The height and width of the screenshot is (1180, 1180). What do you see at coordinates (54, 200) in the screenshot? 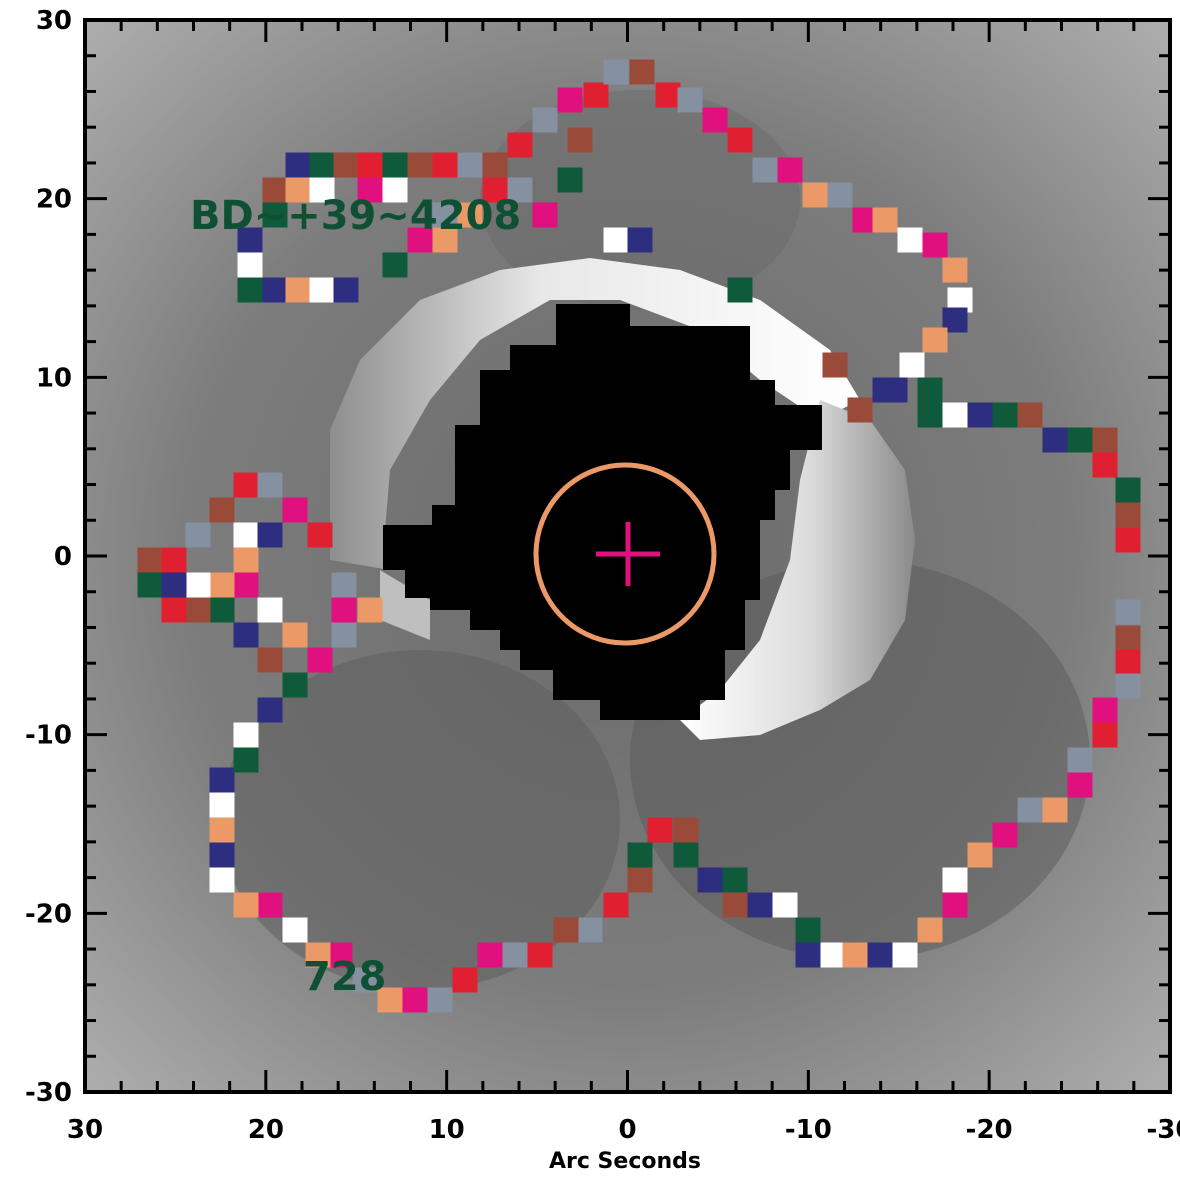
I see `y-tick-label: 20` at bounding box center [54, 200].